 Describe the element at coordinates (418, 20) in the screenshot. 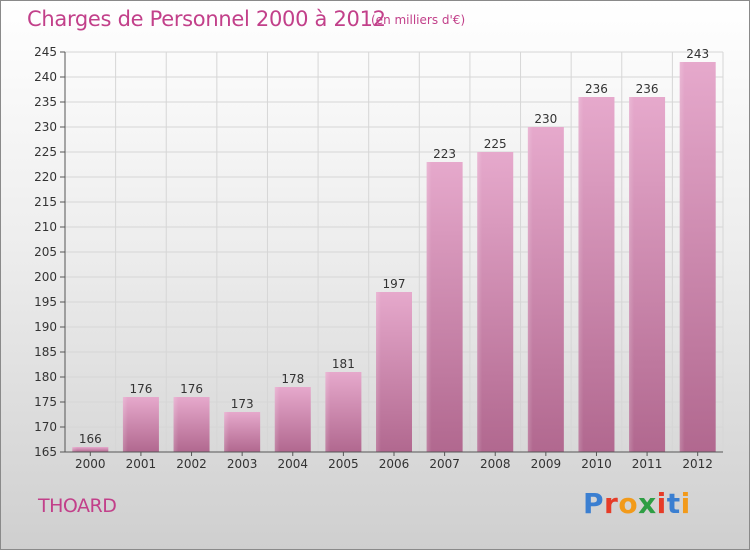

I see `unit-label: (en milliers d'€)` at that location.